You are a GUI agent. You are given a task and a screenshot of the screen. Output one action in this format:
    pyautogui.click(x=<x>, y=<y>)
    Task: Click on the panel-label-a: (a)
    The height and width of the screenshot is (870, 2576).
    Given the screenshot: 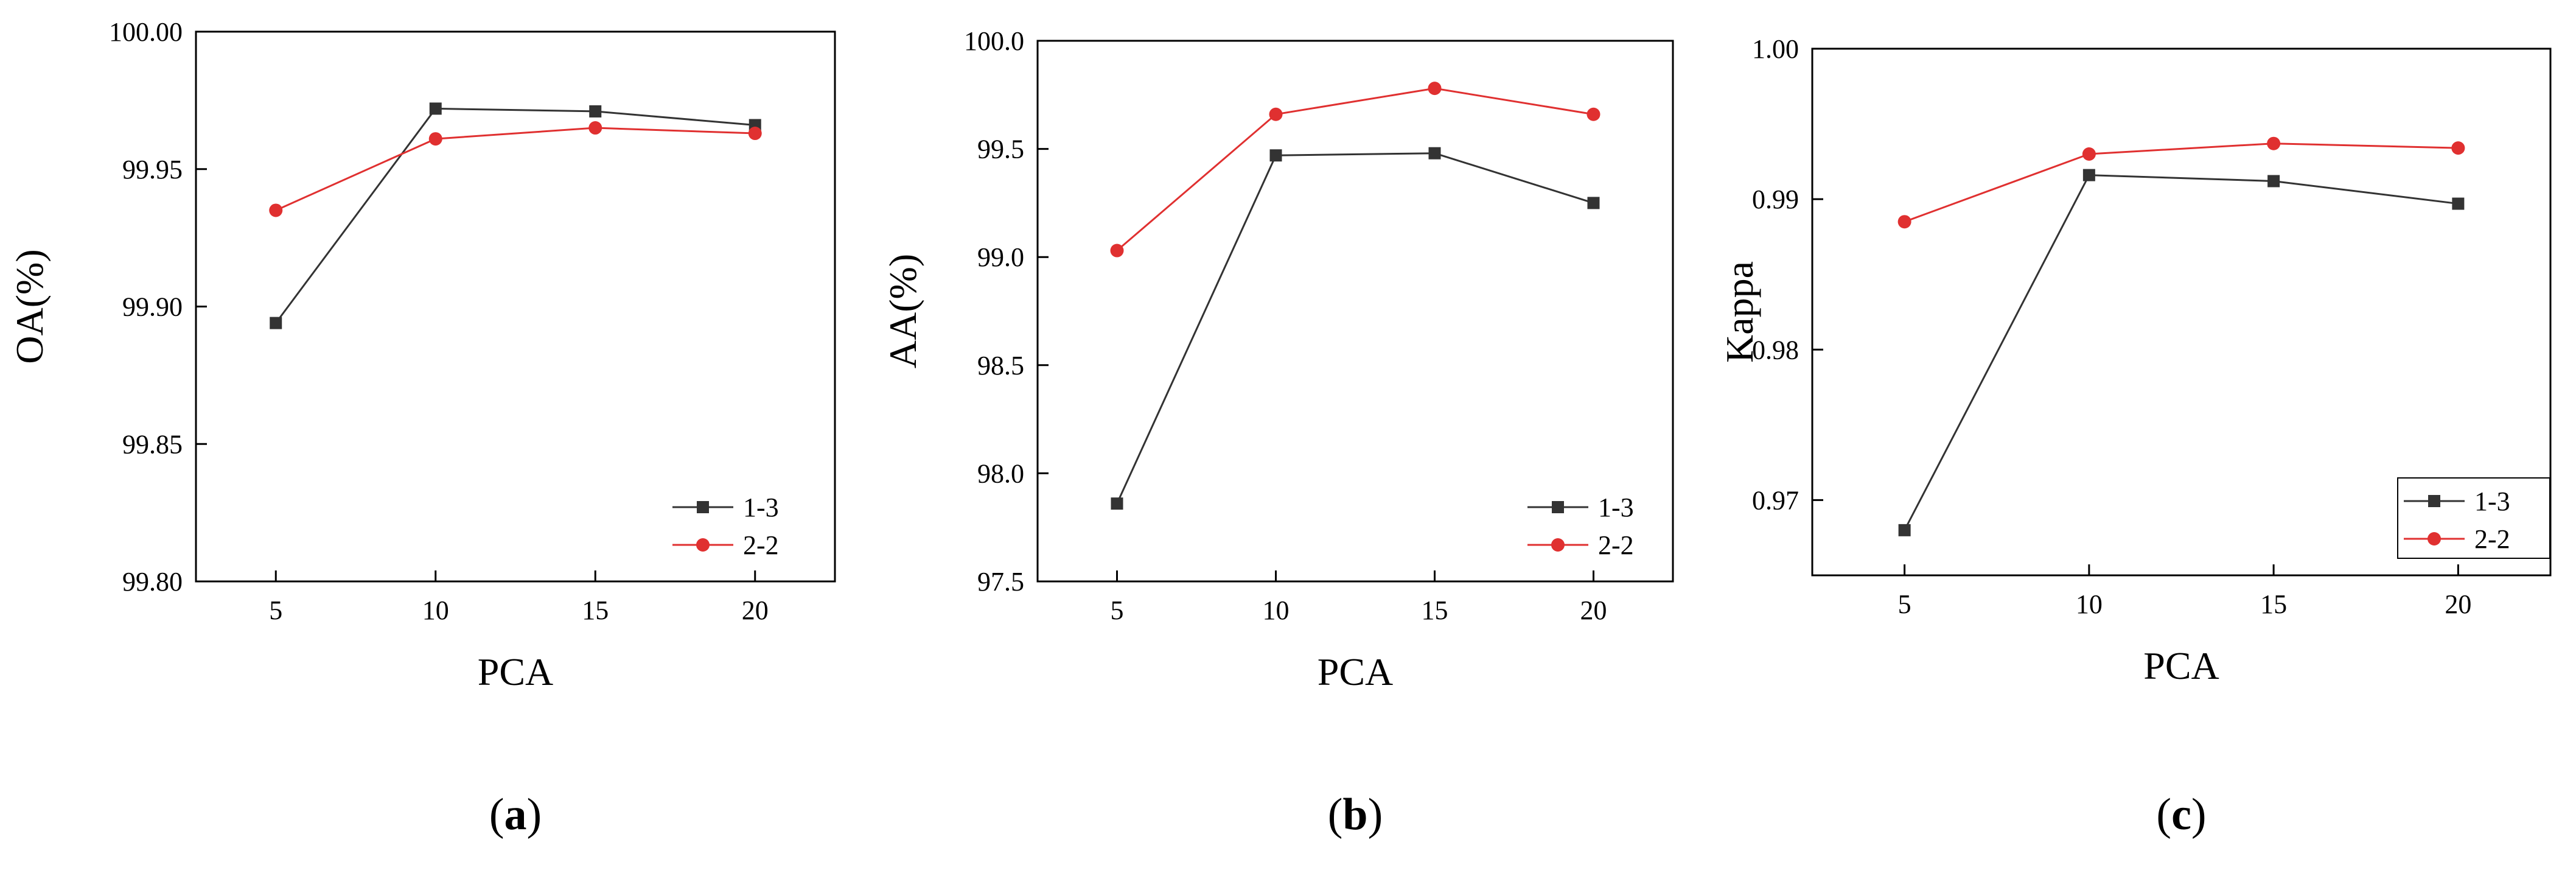 What is the action you would take?
    pyautogui.click(x=515, y=815)
    